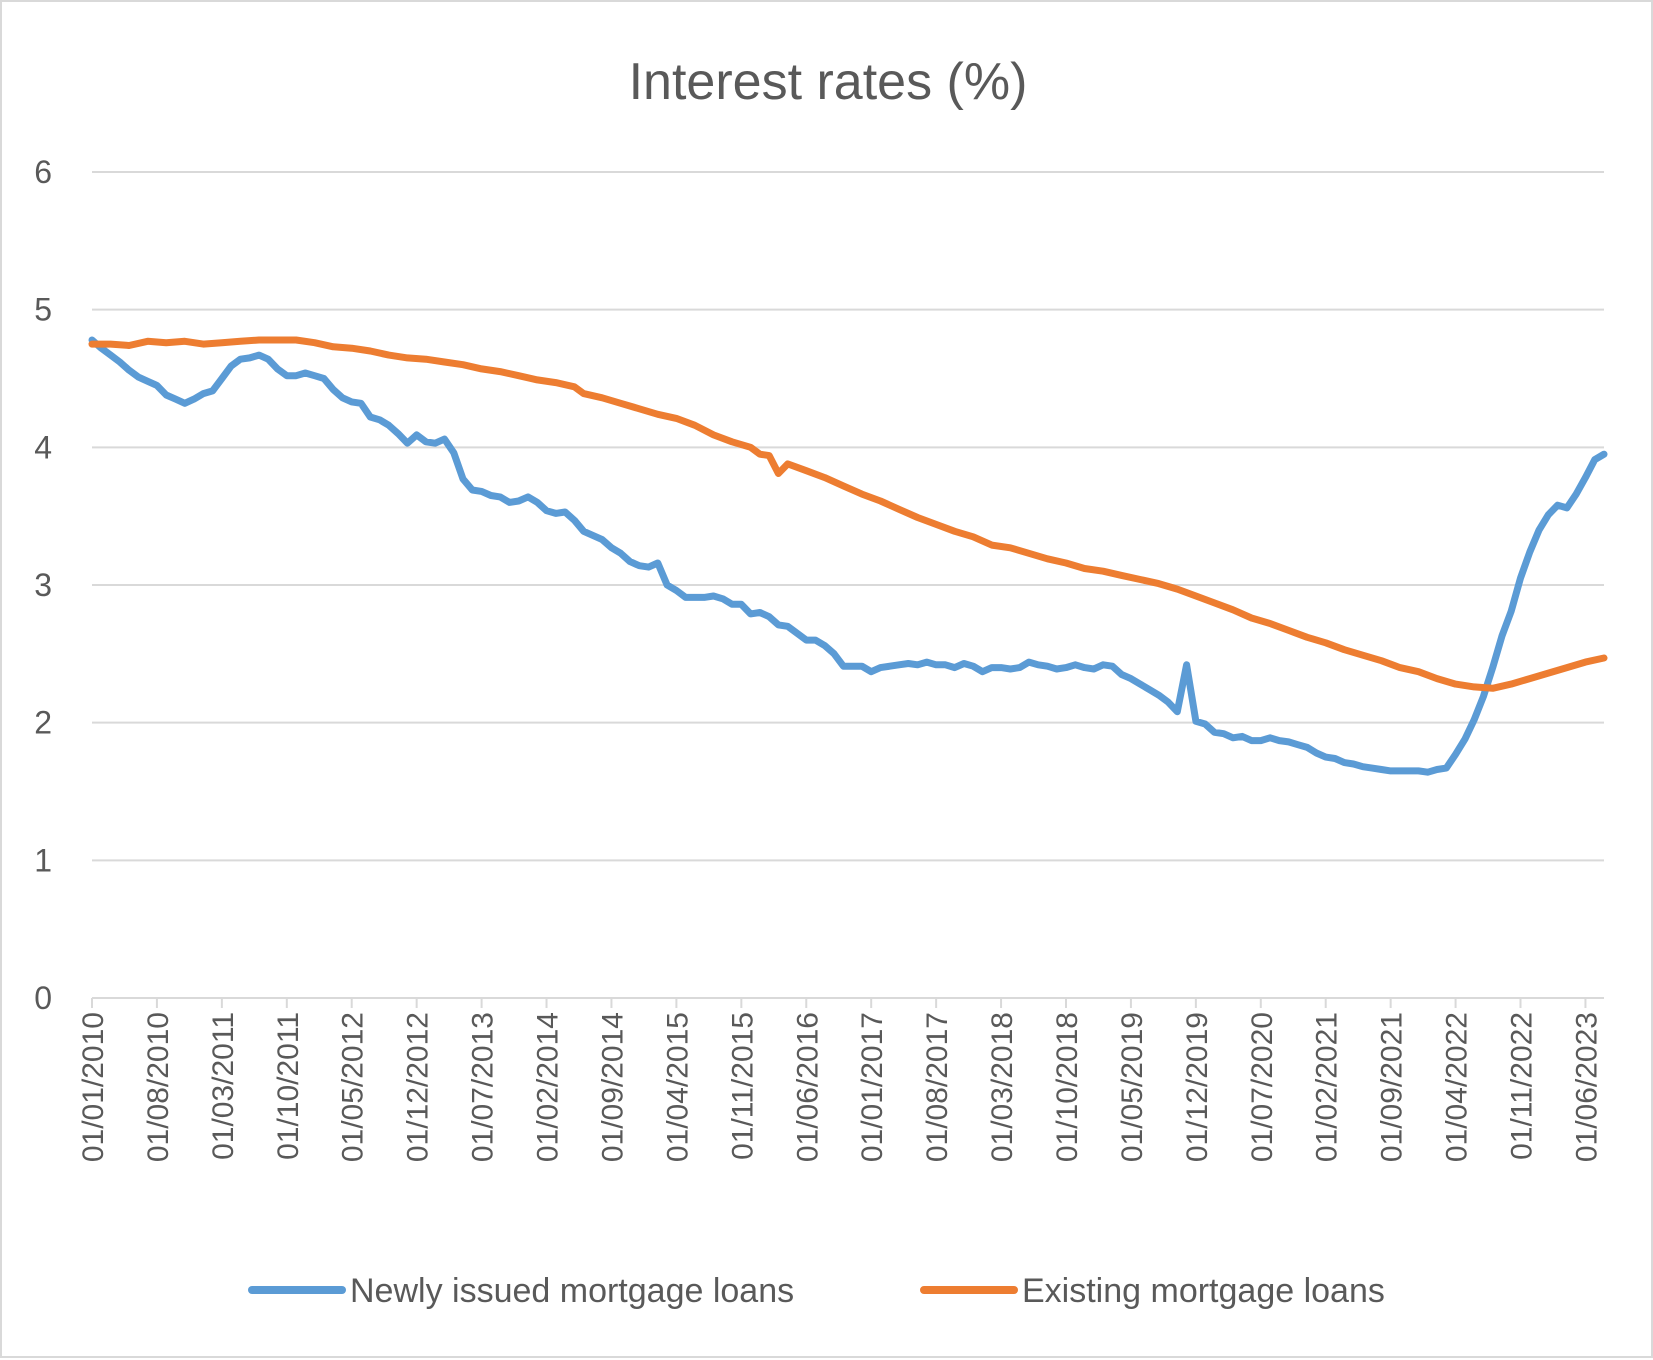 Image resolution: width=1653 pixels, height=1360 pixels. I want to click on x-tick-label: 01/12/2012, so click(418, 1087).